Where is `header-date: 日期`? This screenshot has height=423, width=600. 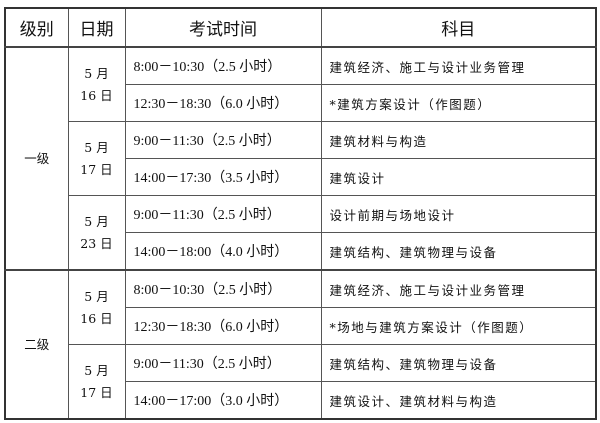 header-date: 日期 is located at coordinates (96, 27).